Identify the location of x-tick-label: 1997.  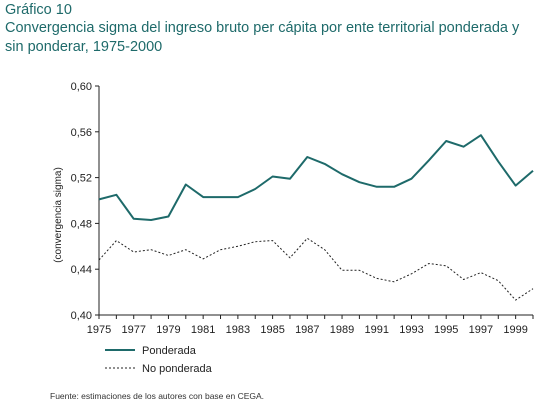
(481, 330).